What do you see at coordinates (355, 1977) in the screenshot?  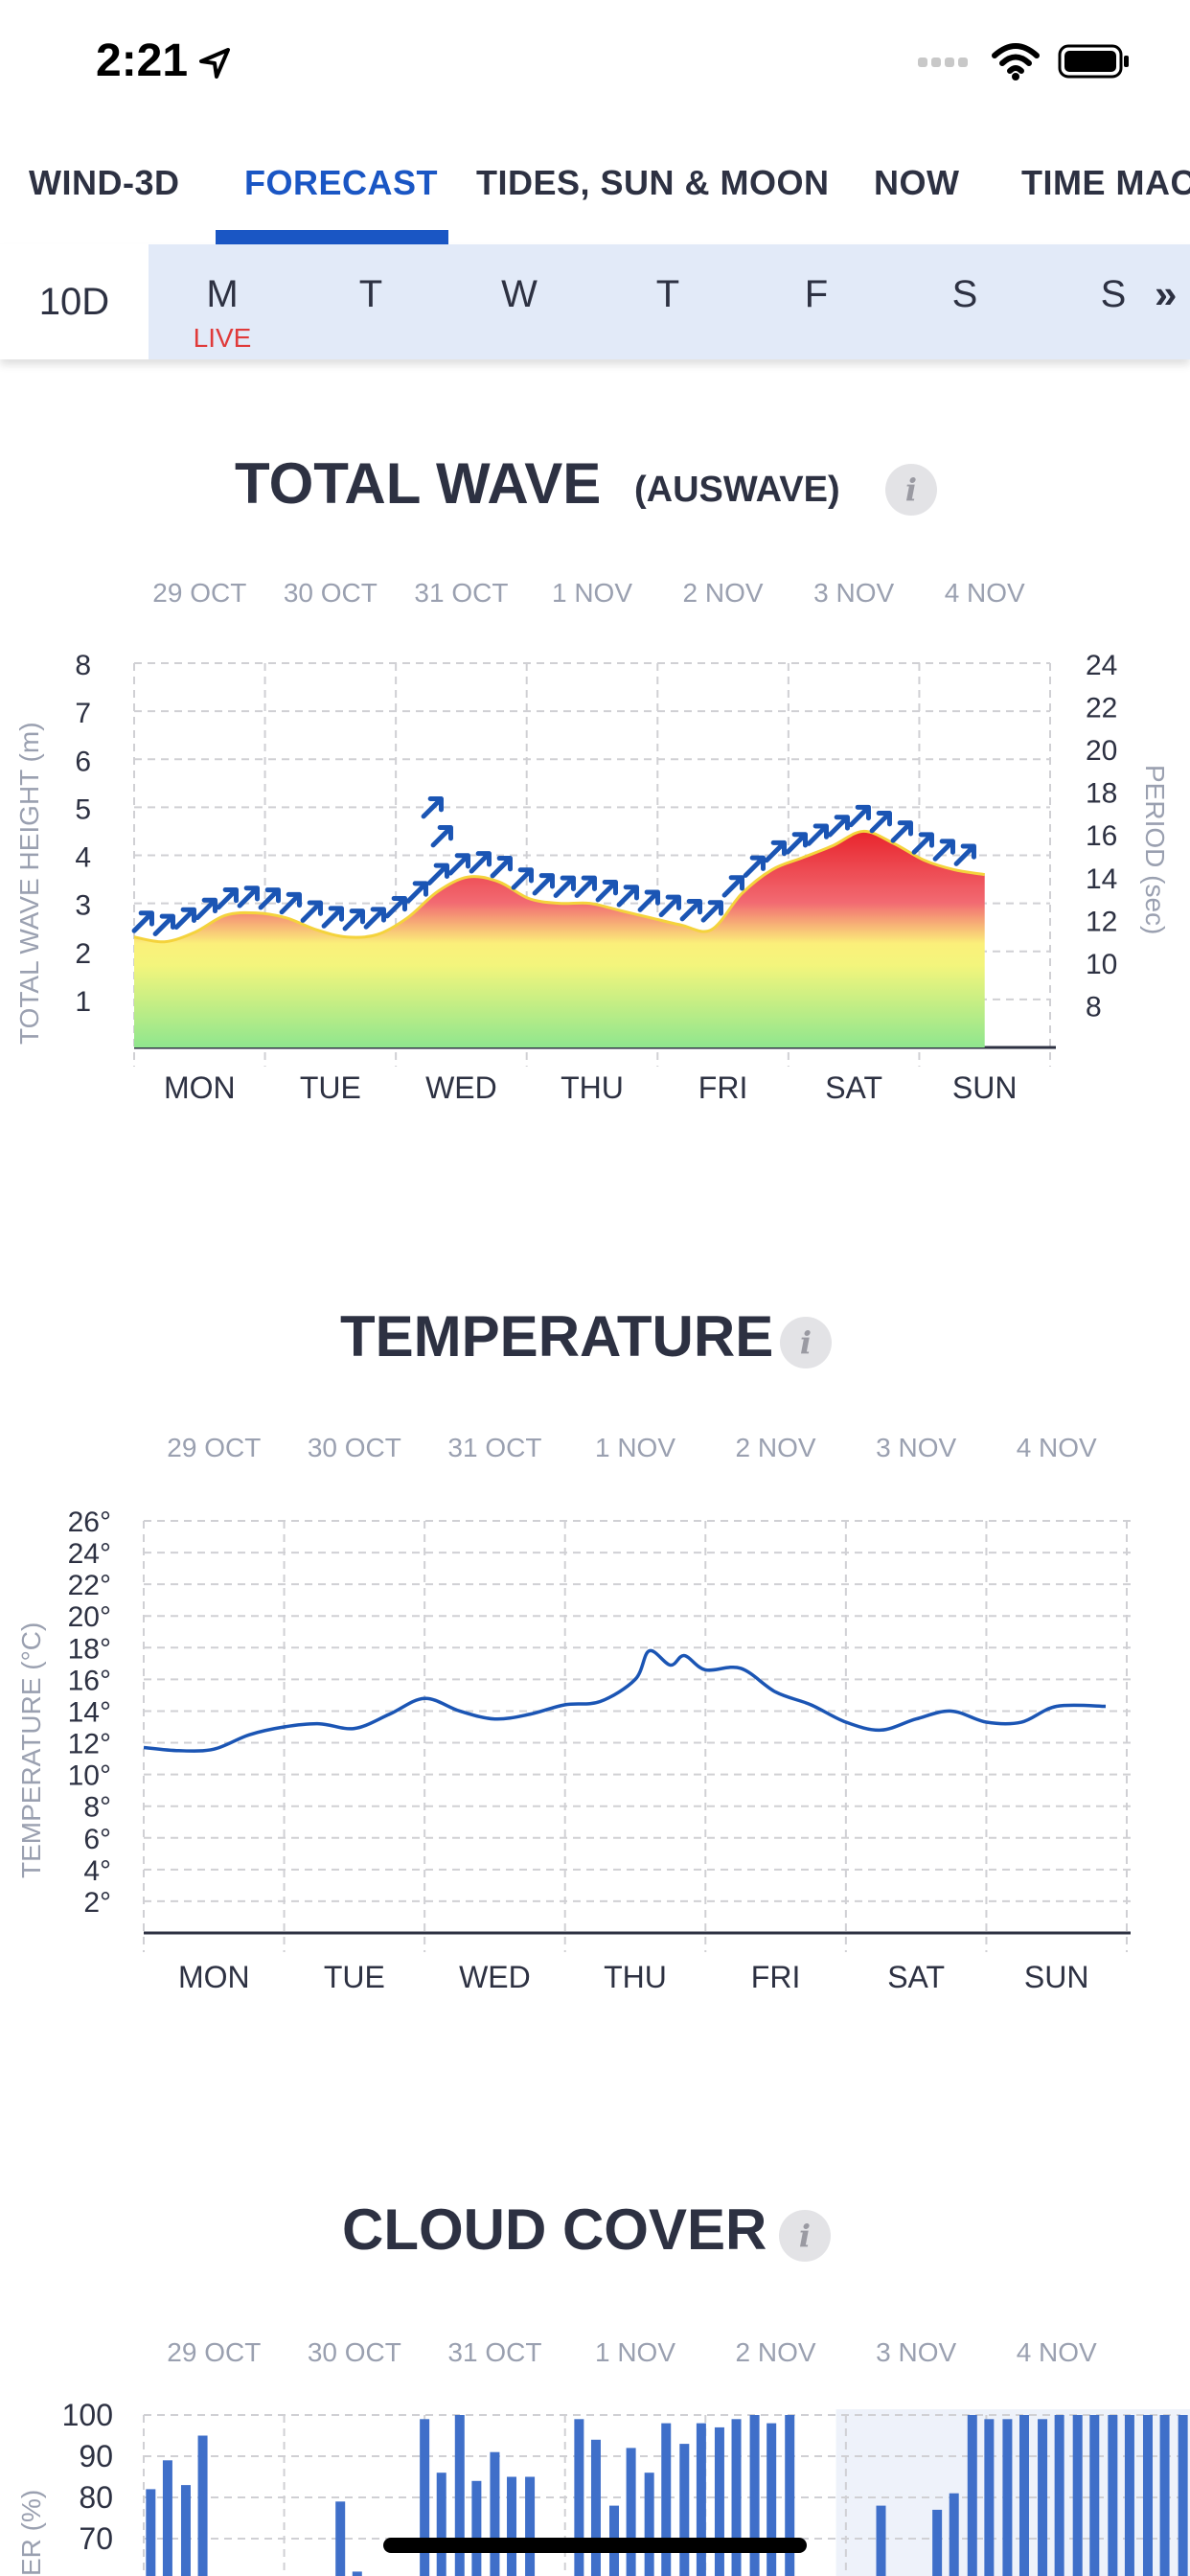 I see `temperature-day-label: TUE` at bounding box center [355, 1977].